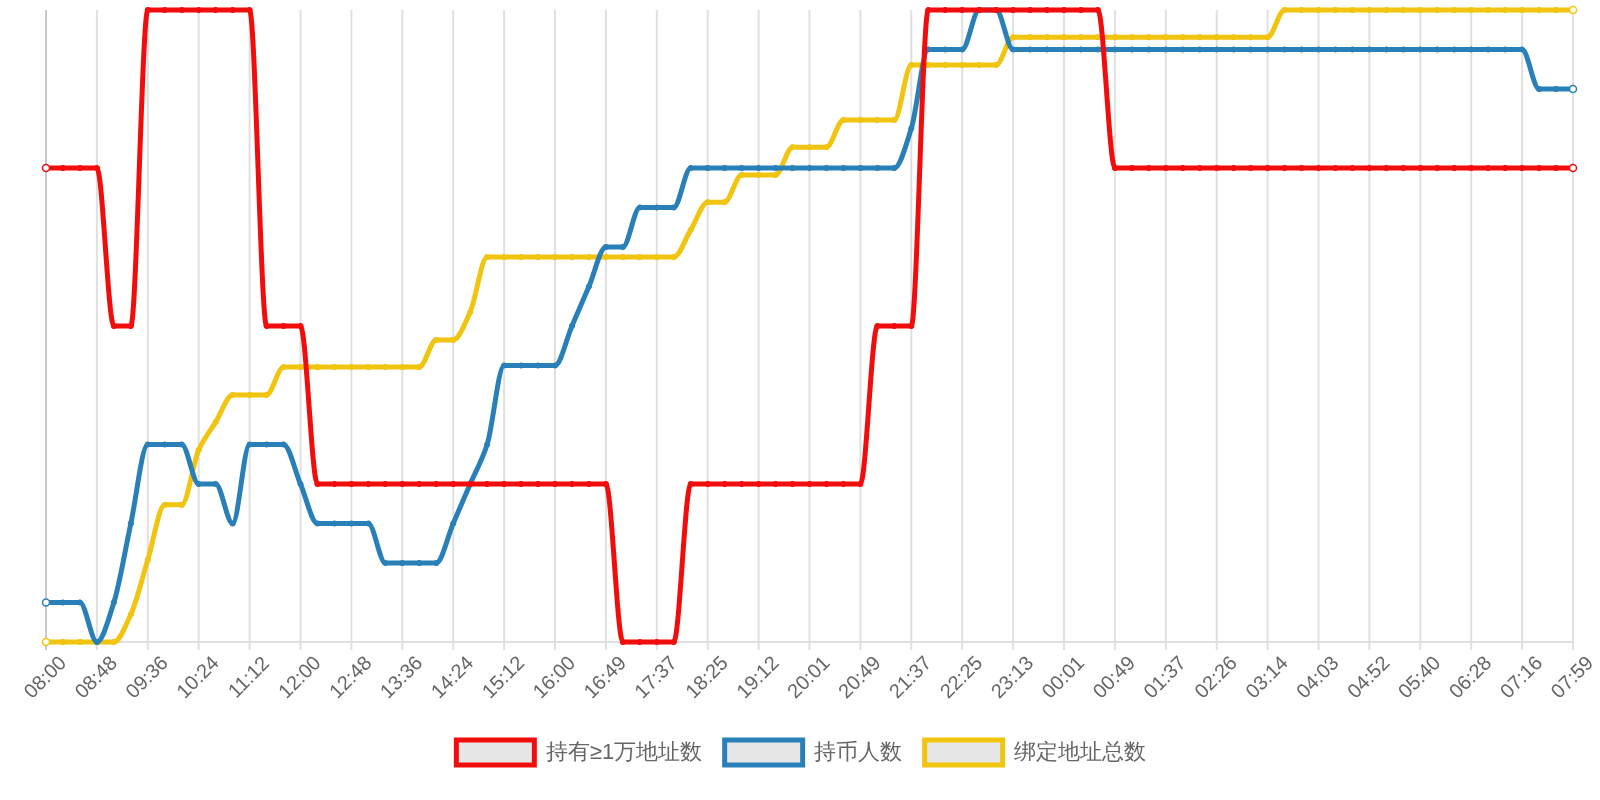  What do you see at coordinates (1080, 751) in the screenshot?
I see `legend-label: 绑定地址总数` at bounding box center [1080, 751].